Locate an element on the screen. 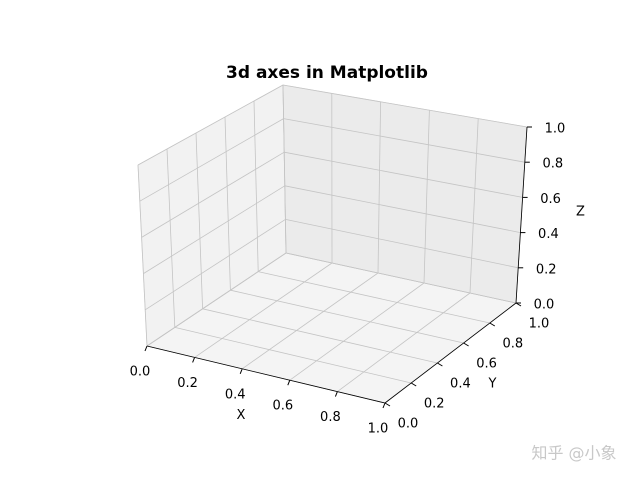  y-tick-label: 0.2 is located at coordinates (434, 404).